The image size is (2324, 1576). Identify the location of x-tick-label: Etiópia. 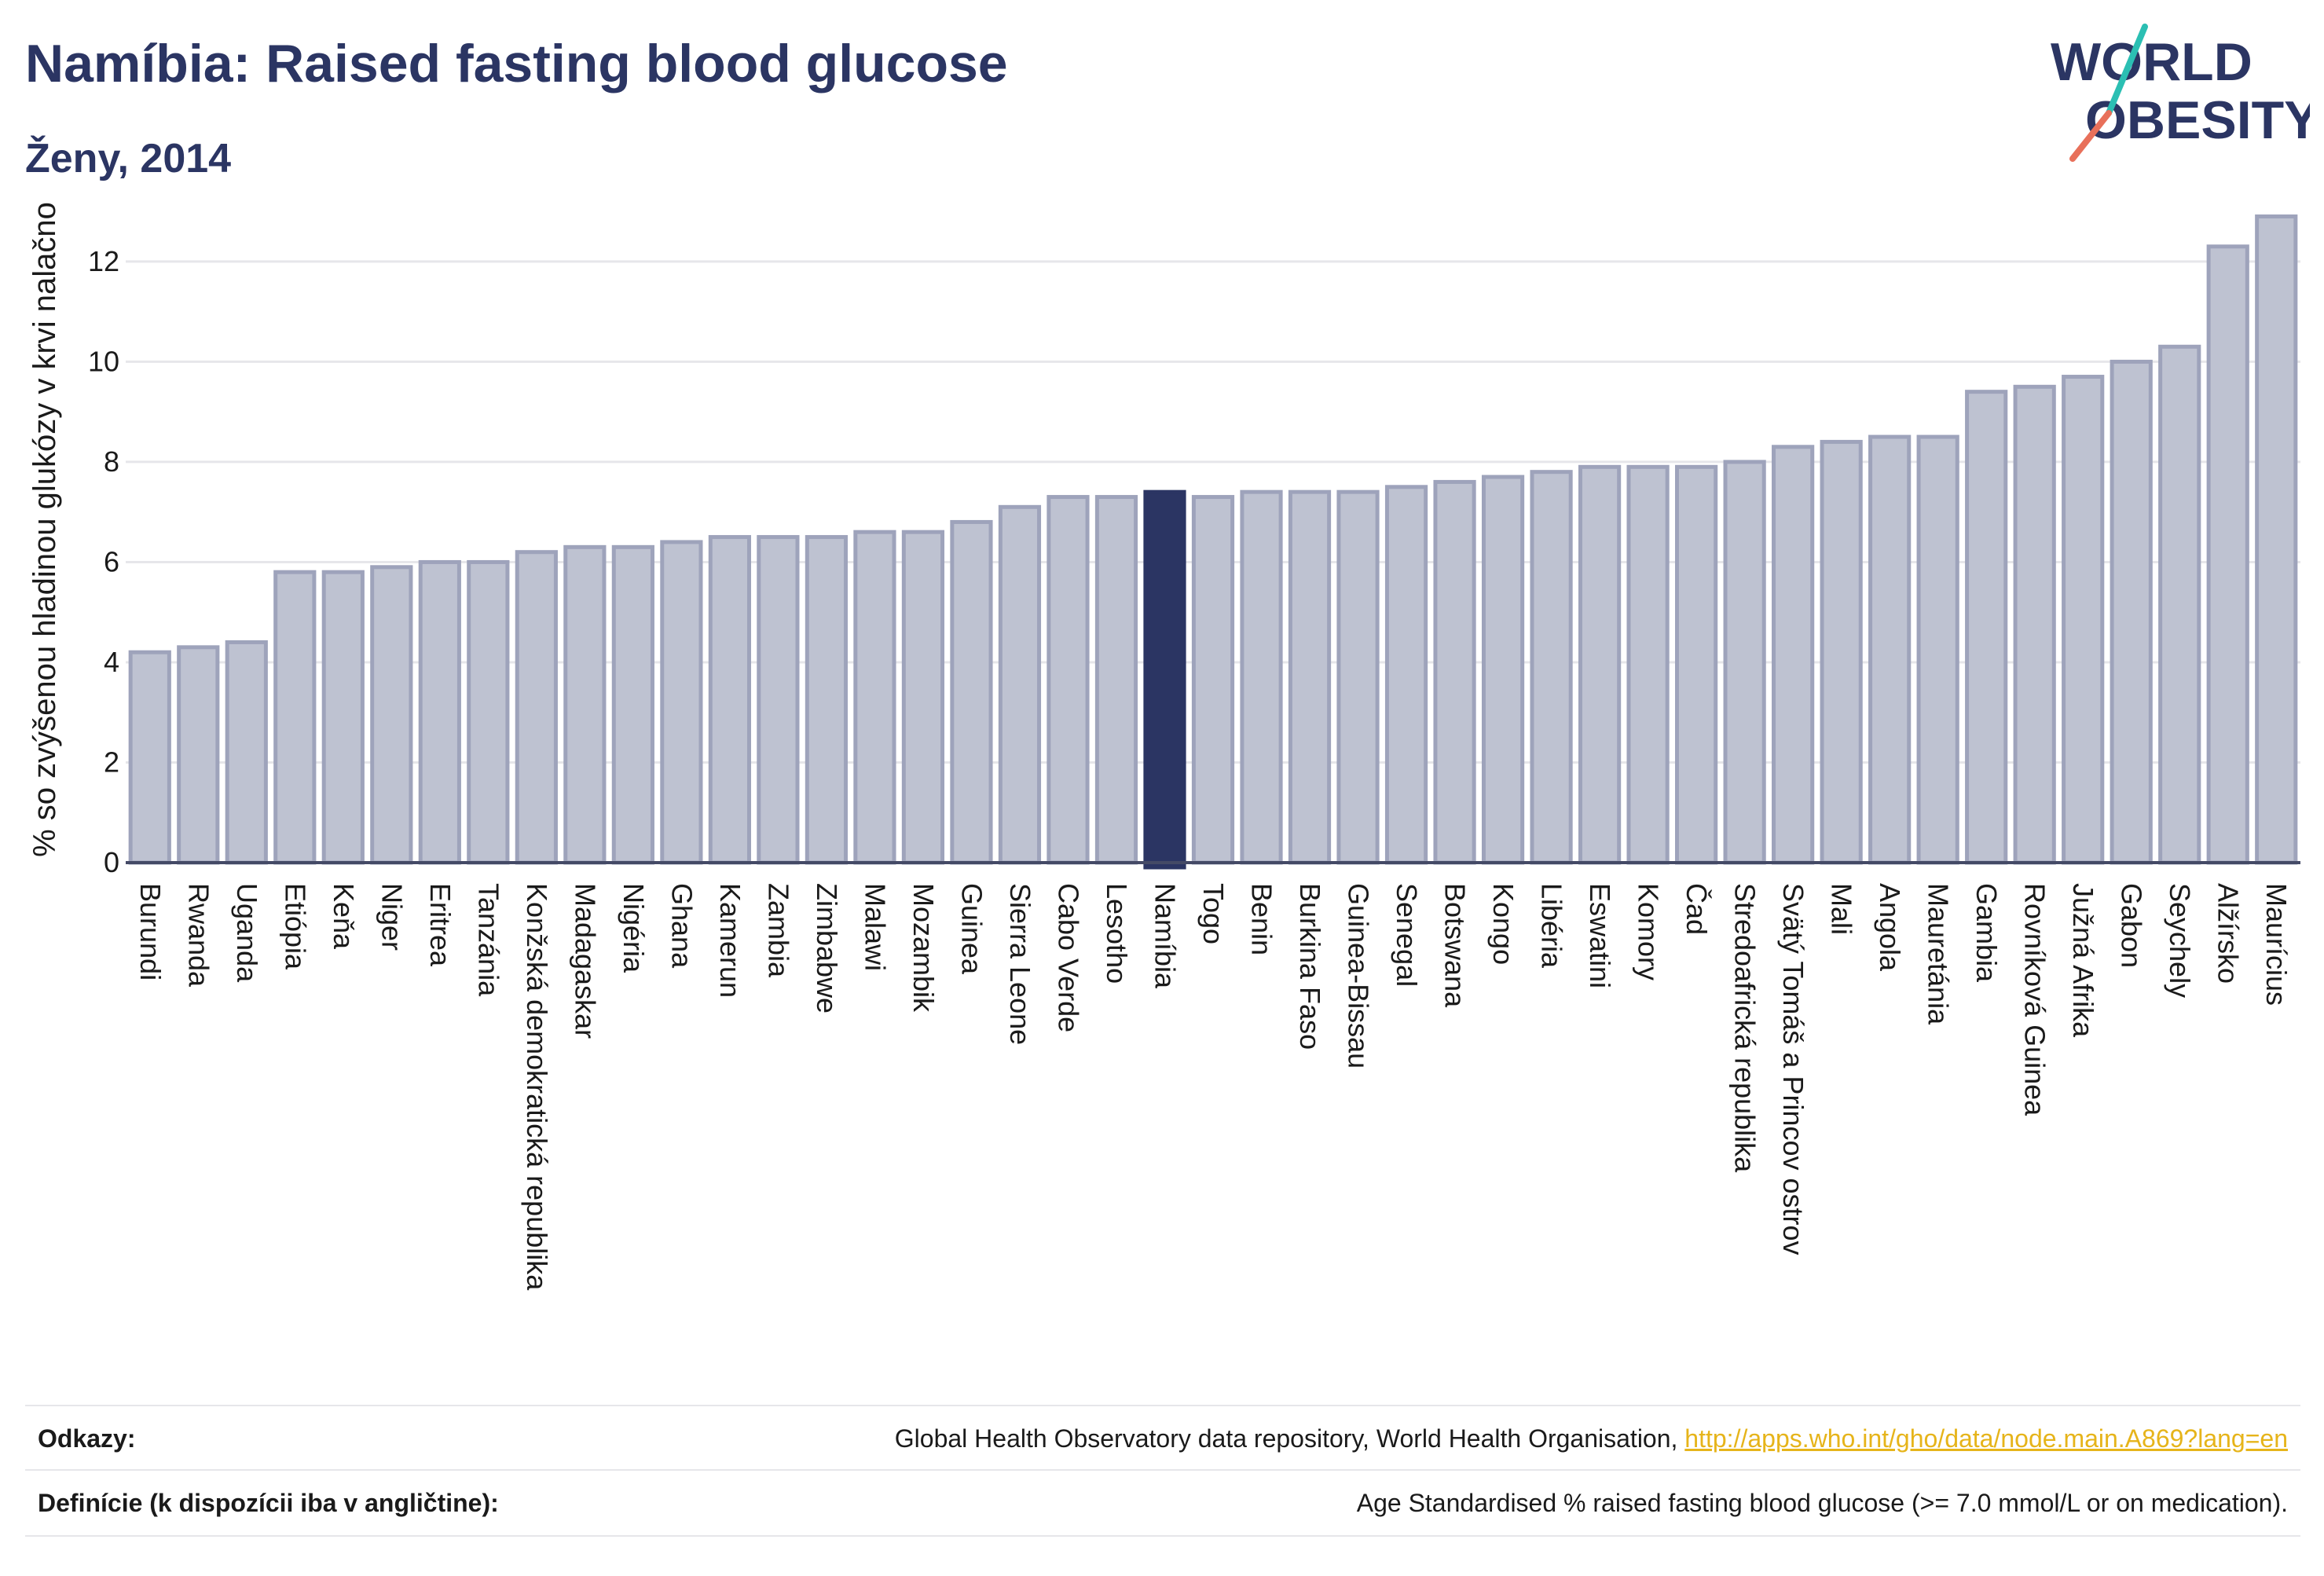
(295, 926).